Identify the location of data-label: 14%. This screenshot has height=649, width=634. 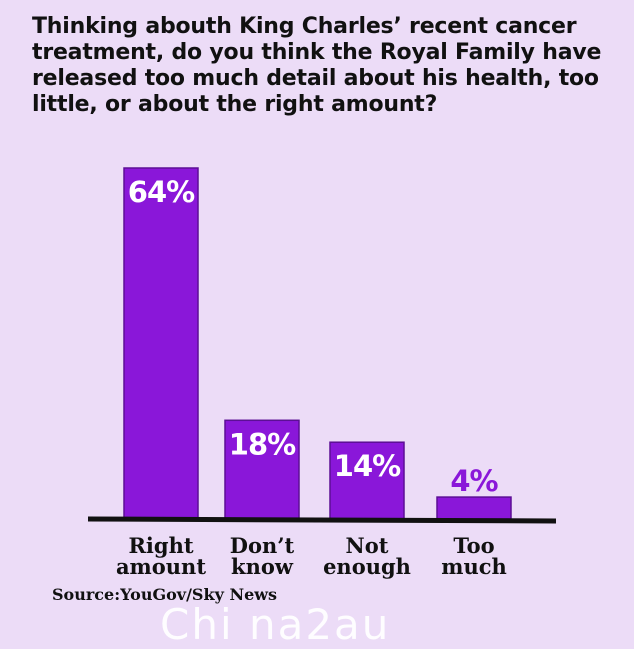
(367, 466).